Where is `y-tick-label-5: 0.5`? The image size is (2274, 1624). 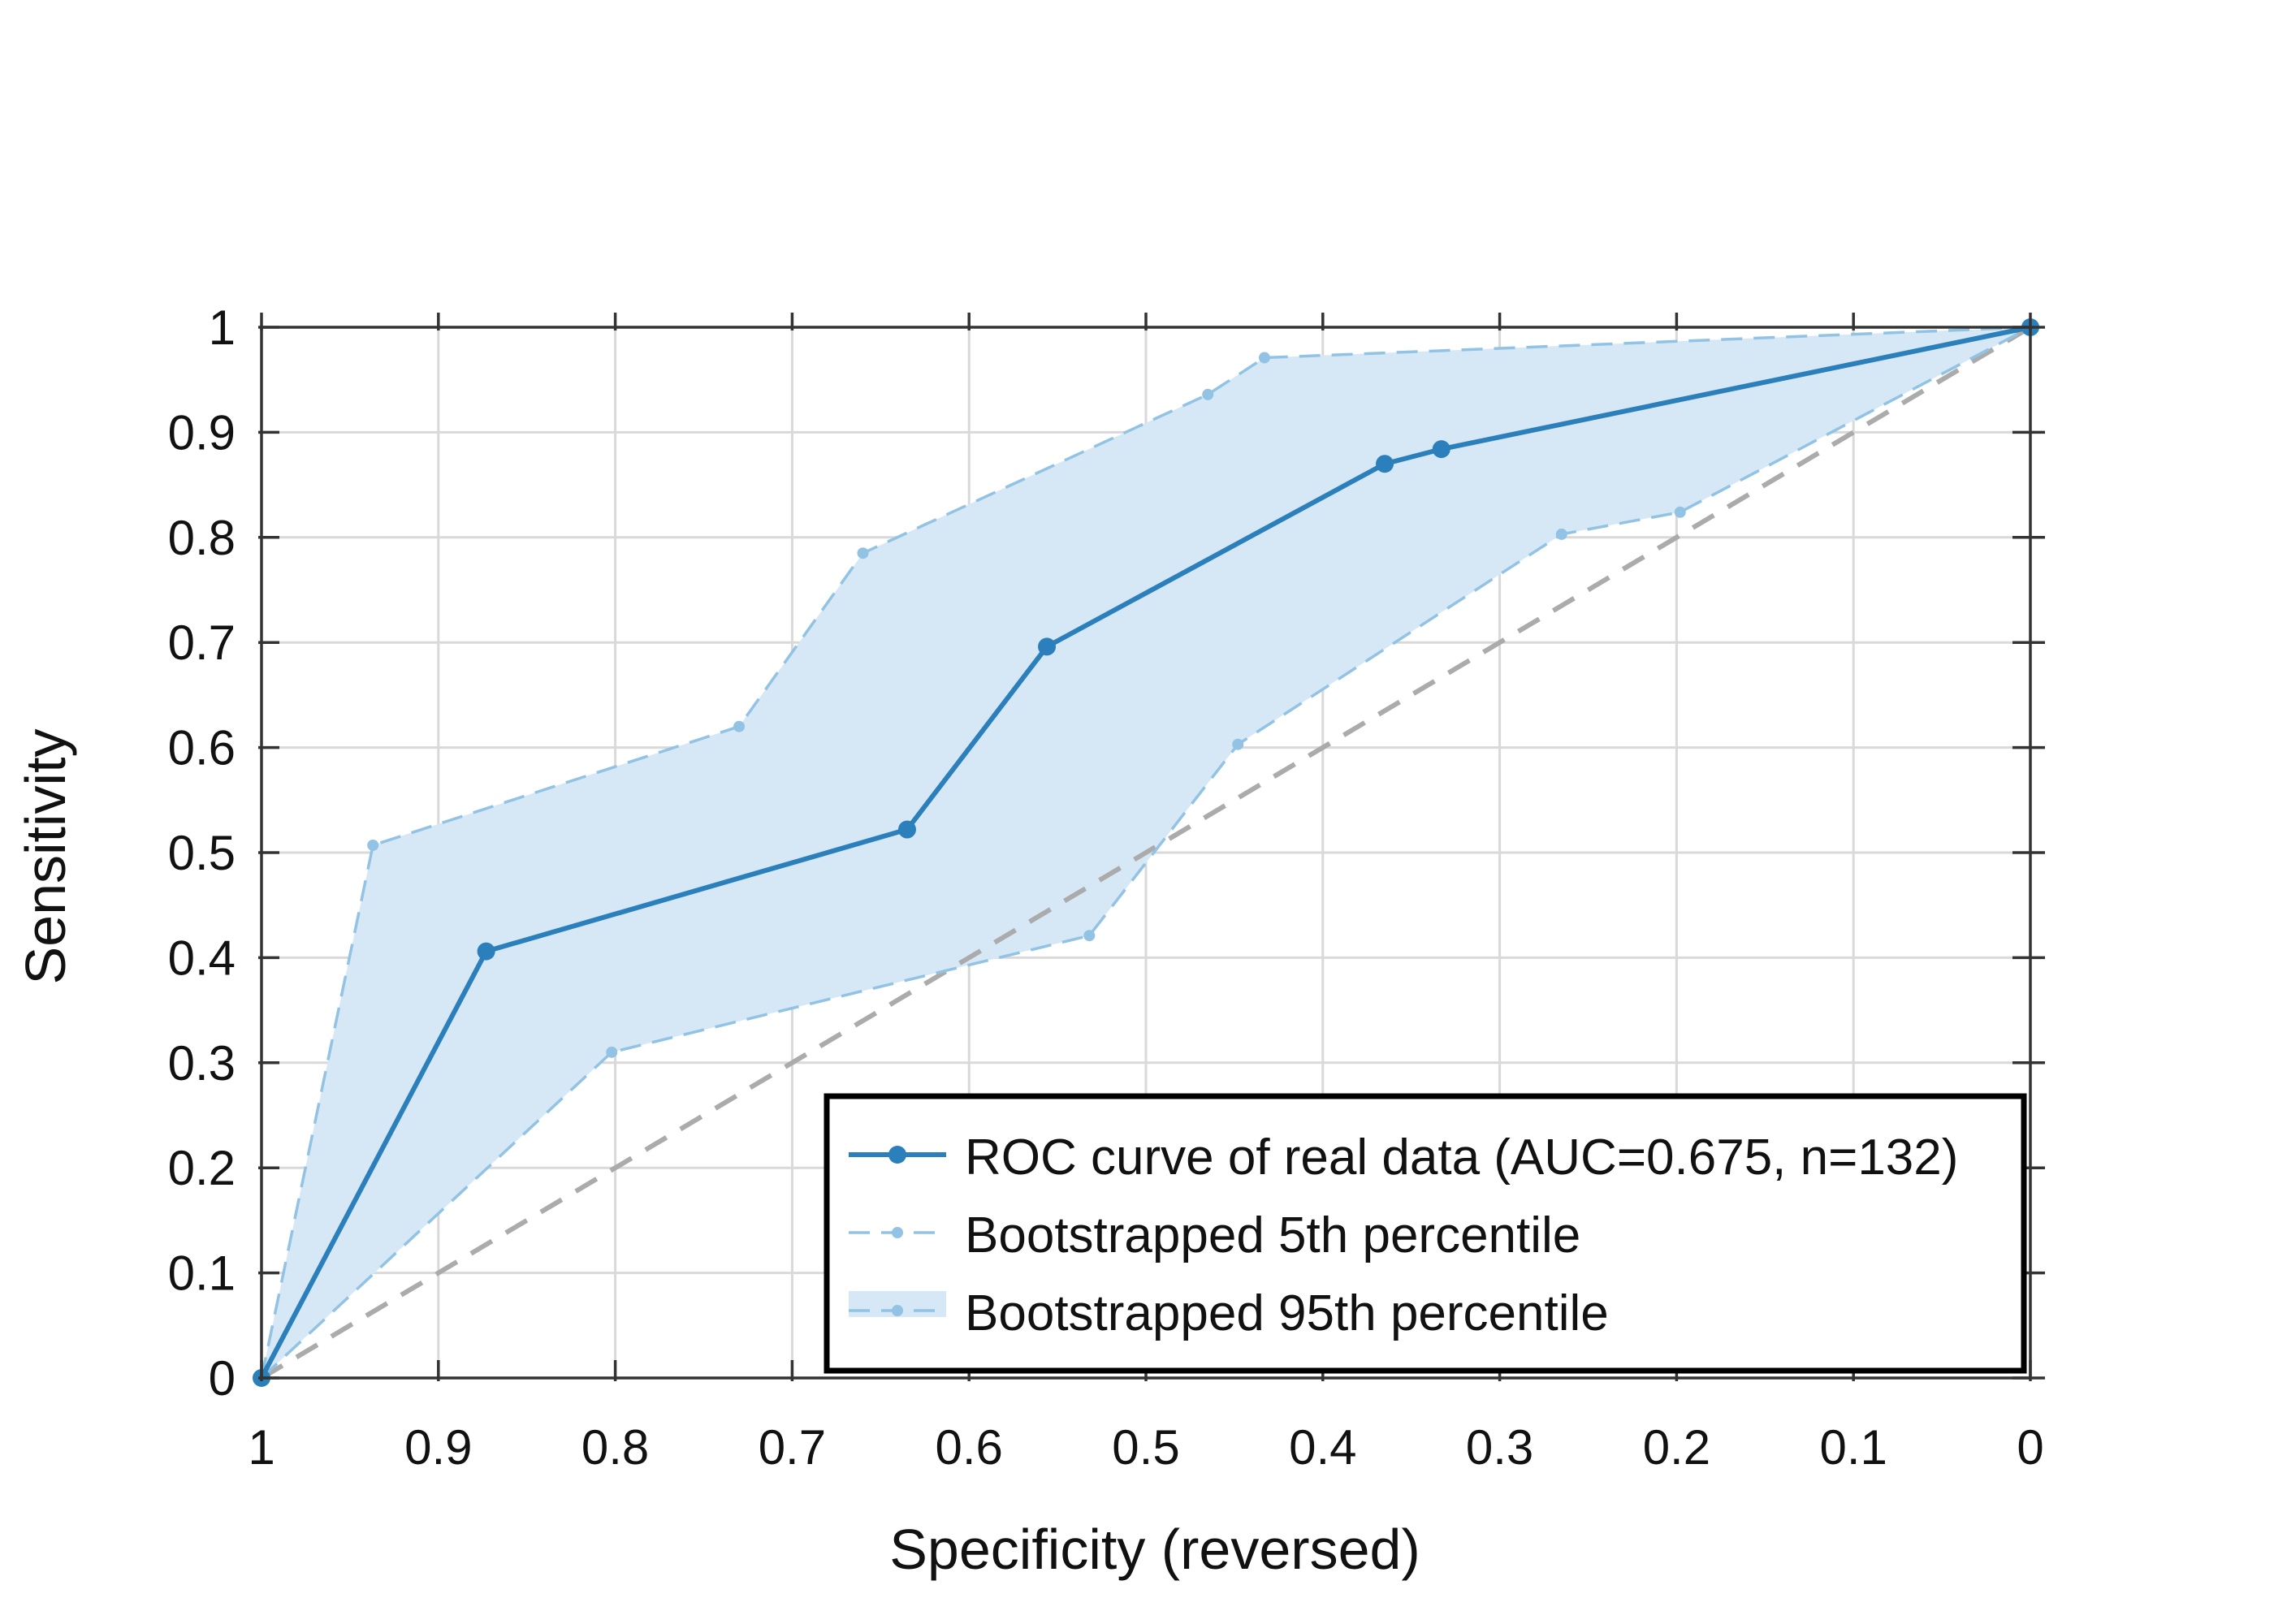 y-tick-label-5: 0.5 is located at coordinates (202, 853).